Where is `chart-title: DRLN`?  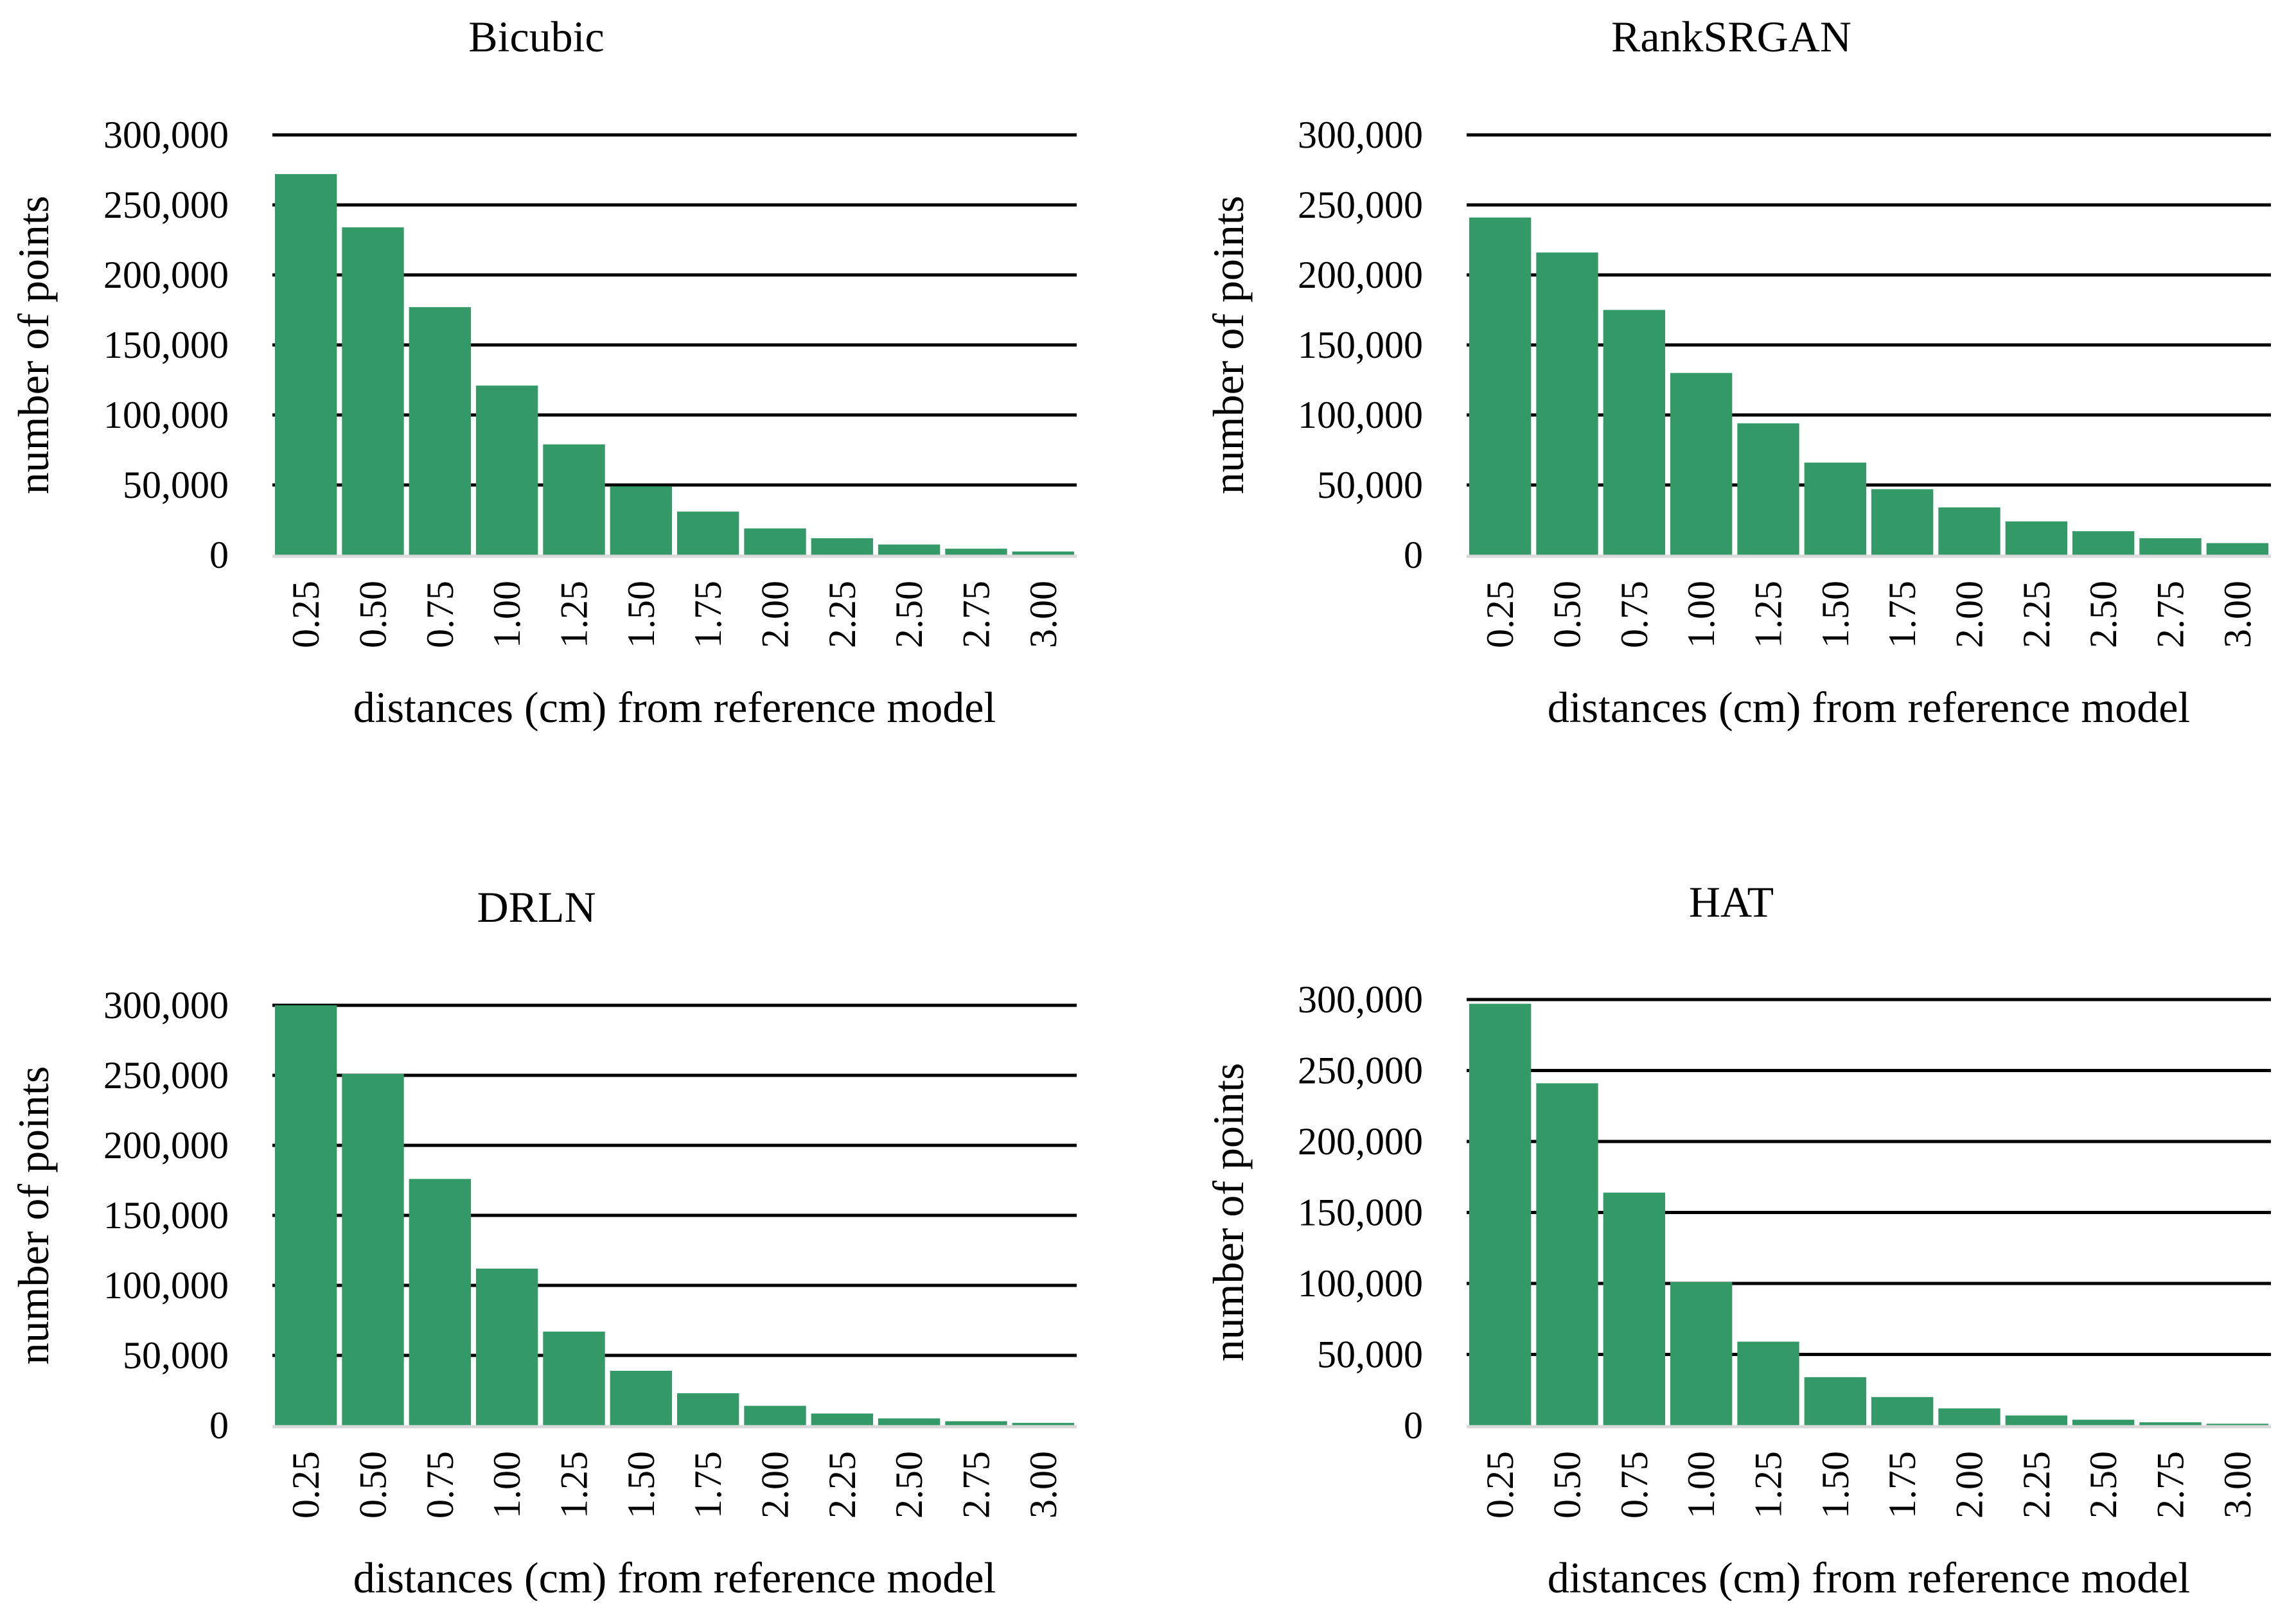
chart-title: DRLN is located at coordinates (536, 907).